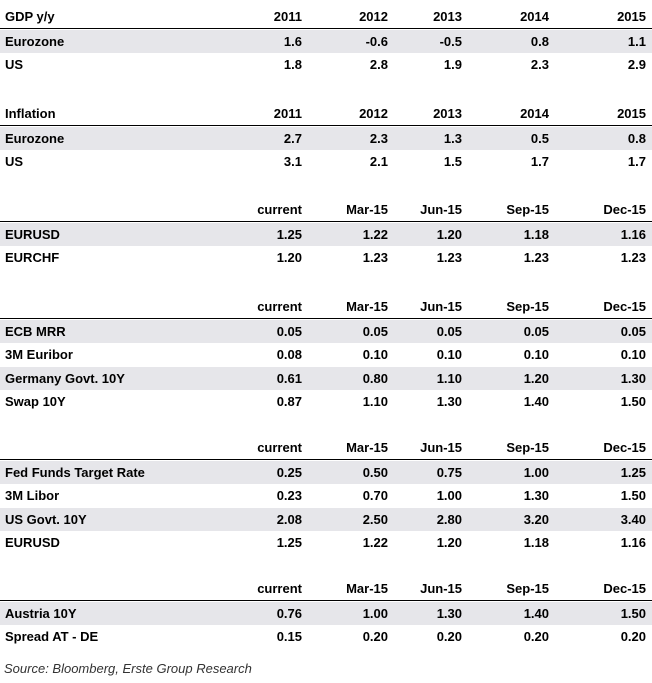 The image size is (652, 683). I want to click on row-label: US Govt. 10Y, so click(46, 519).